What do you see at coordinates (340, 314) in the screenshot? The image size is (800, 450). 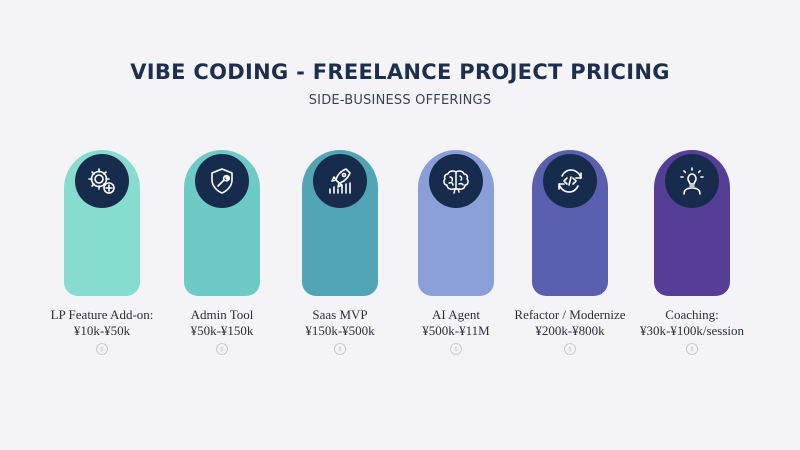 I see `offering-name: Saas MVP` at bounding box center [340, 314].